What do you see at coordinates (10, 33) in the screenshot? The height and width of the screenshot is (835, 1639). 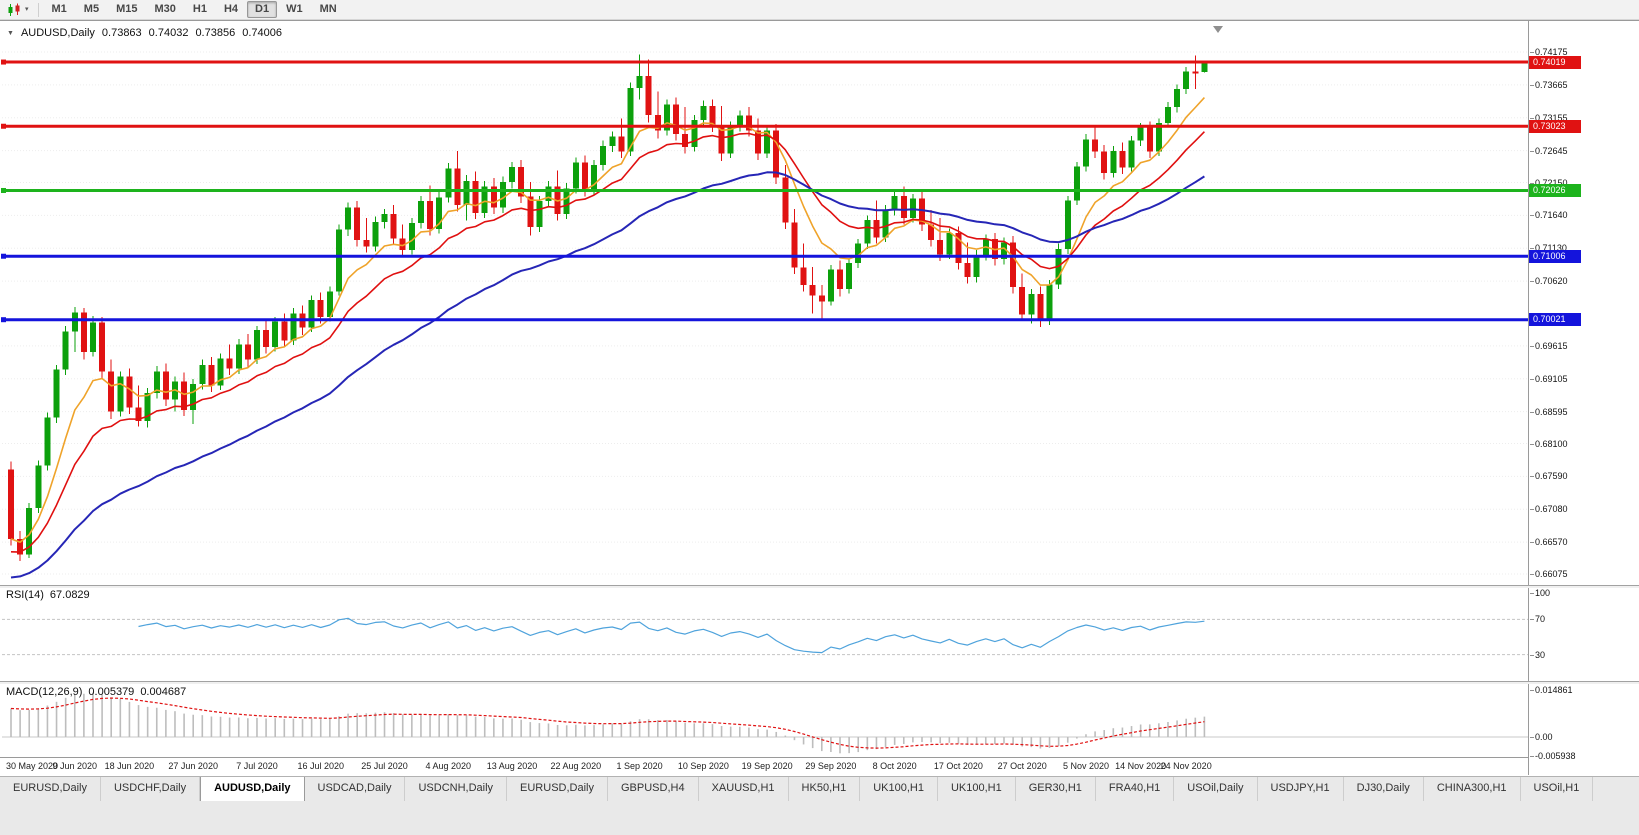 I see `symbol-caret-icon: ▼` at bounding box center [10, 33].